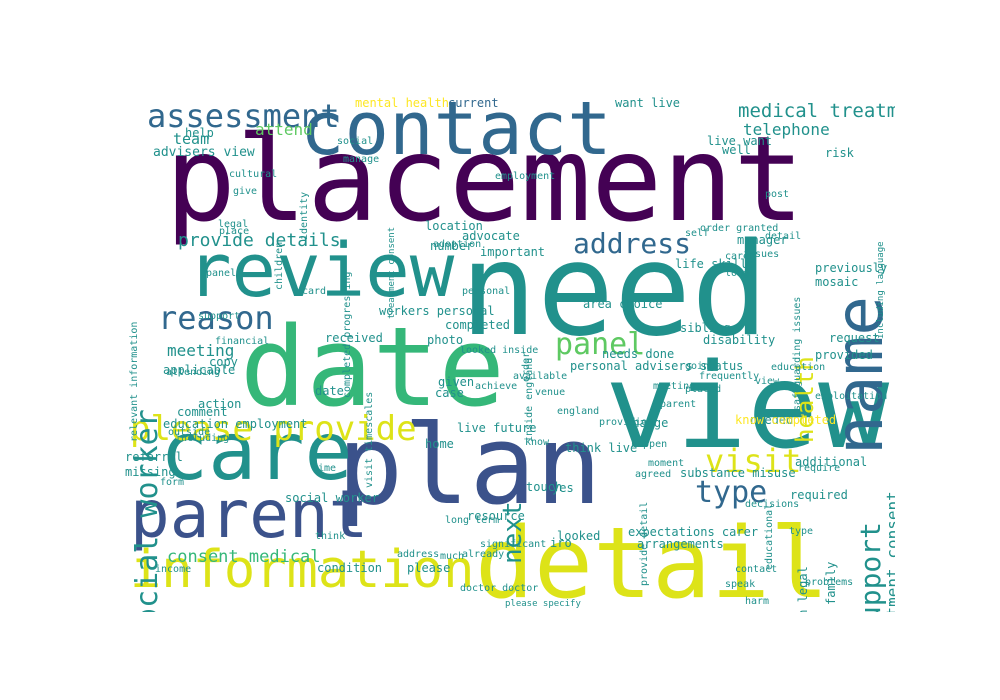 This screenshot has width=1000, height=700. I want to click on word-visit-timescales: visit timescales, so click(369, 439).